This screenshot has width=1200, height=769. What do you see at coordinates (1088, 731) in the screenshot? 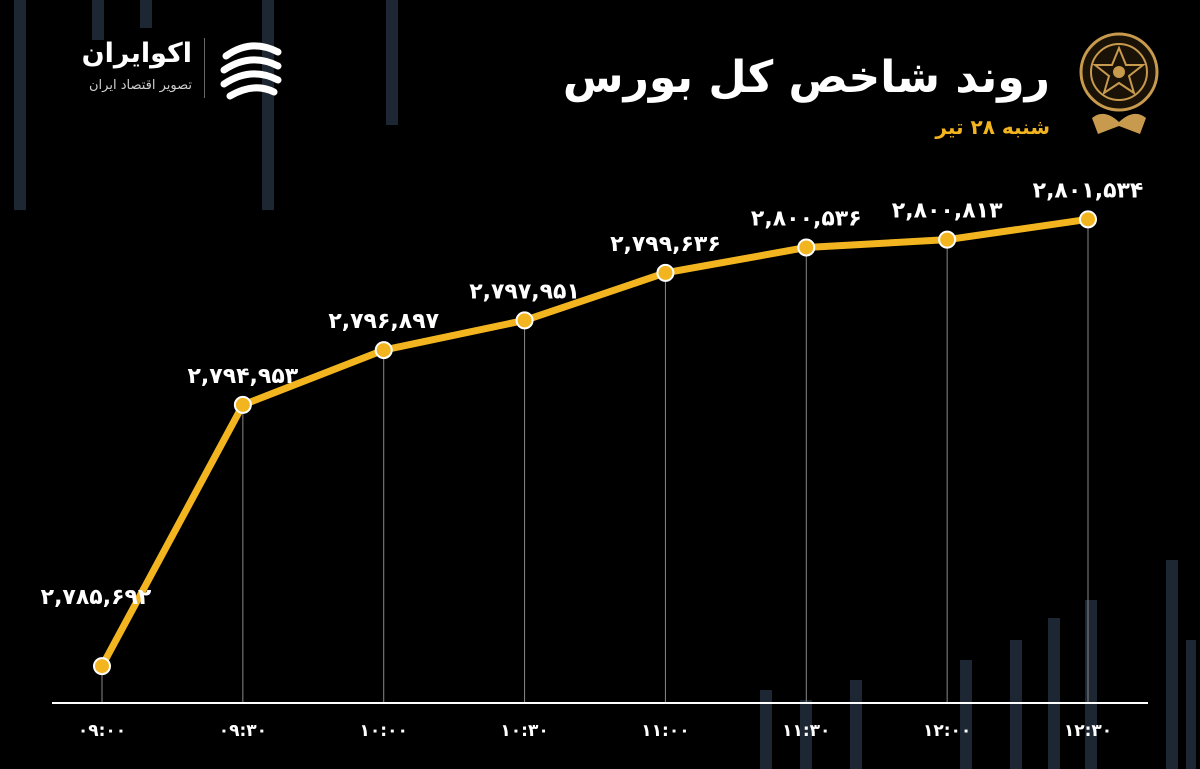
I see `x-tick-label: ۱۲:۳۰` at bounding box center [1088, 731].